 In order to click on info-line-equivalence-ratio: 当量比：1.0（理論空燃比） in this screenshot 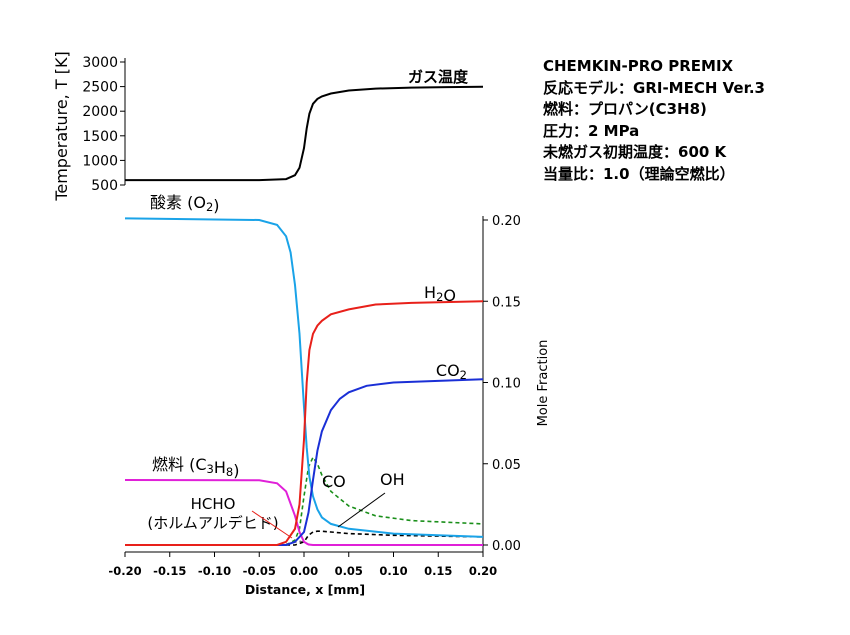, I will do `click(639, 173)`.